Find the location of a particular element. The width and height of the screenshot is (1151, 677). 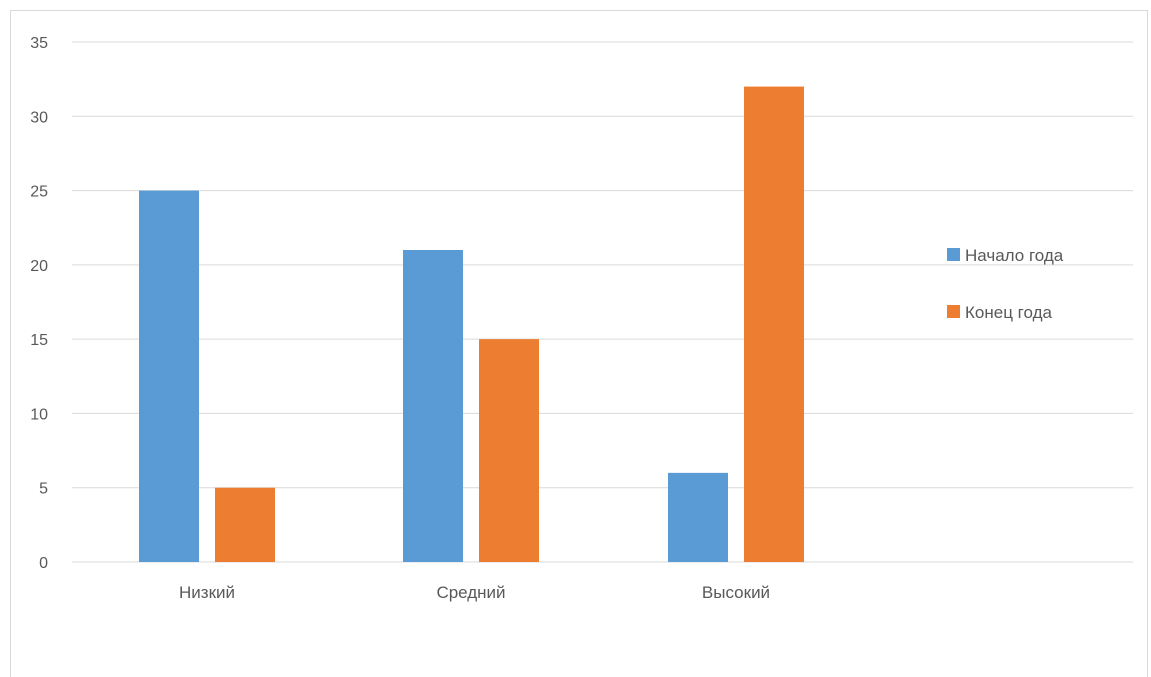

y-tick-label: 15 is located at coordinates (39, 340).